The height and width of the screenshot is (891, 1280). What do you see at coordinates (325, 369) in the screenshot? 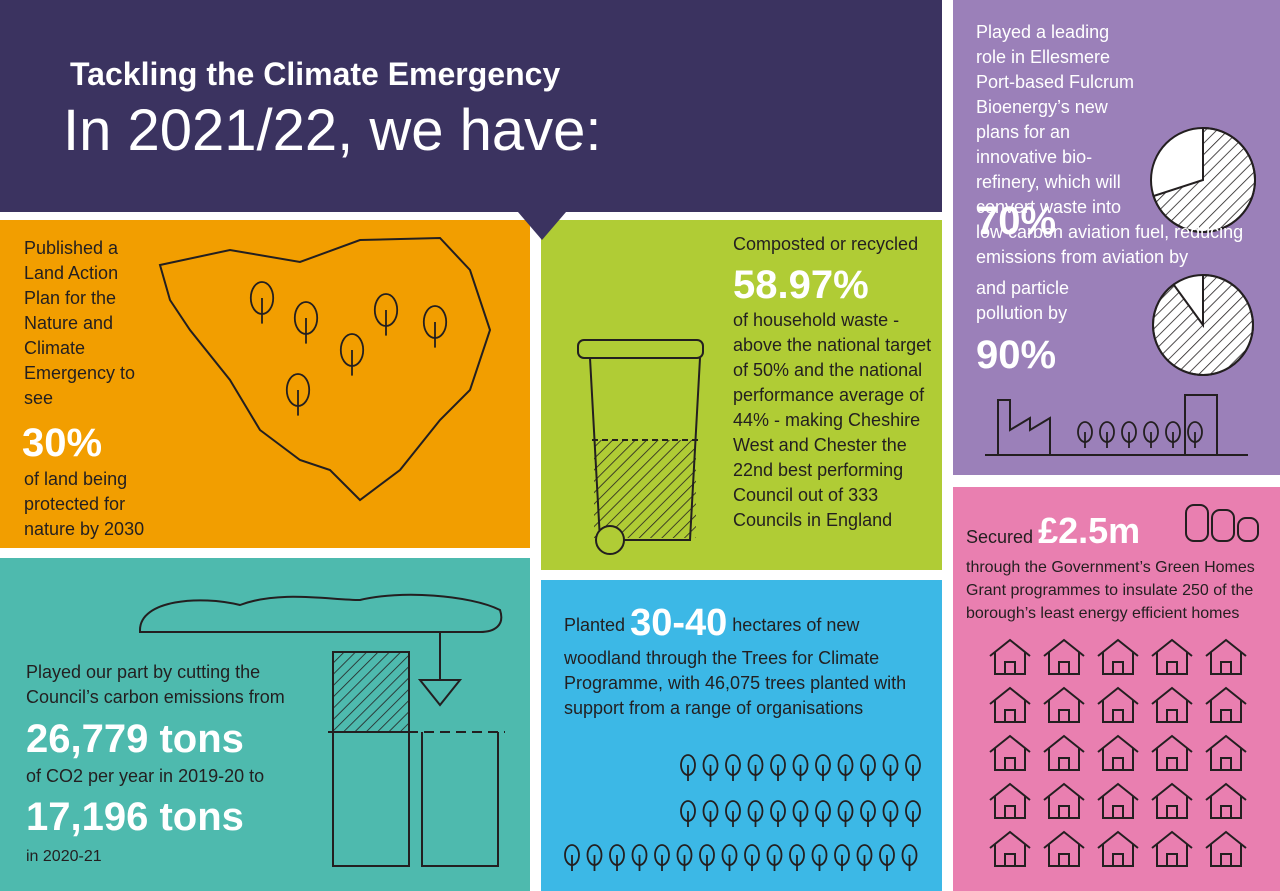
I see `map-outline` at bounding box center [325, 369].